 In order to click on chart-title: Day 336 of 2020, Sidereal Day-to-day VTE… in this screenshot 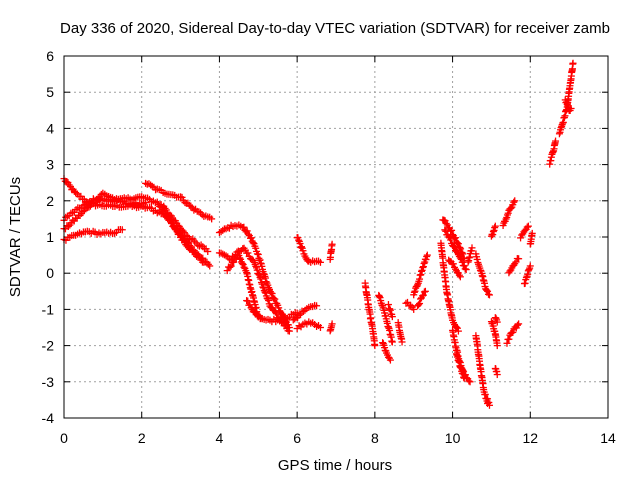, I will do `click(335, 28)`.